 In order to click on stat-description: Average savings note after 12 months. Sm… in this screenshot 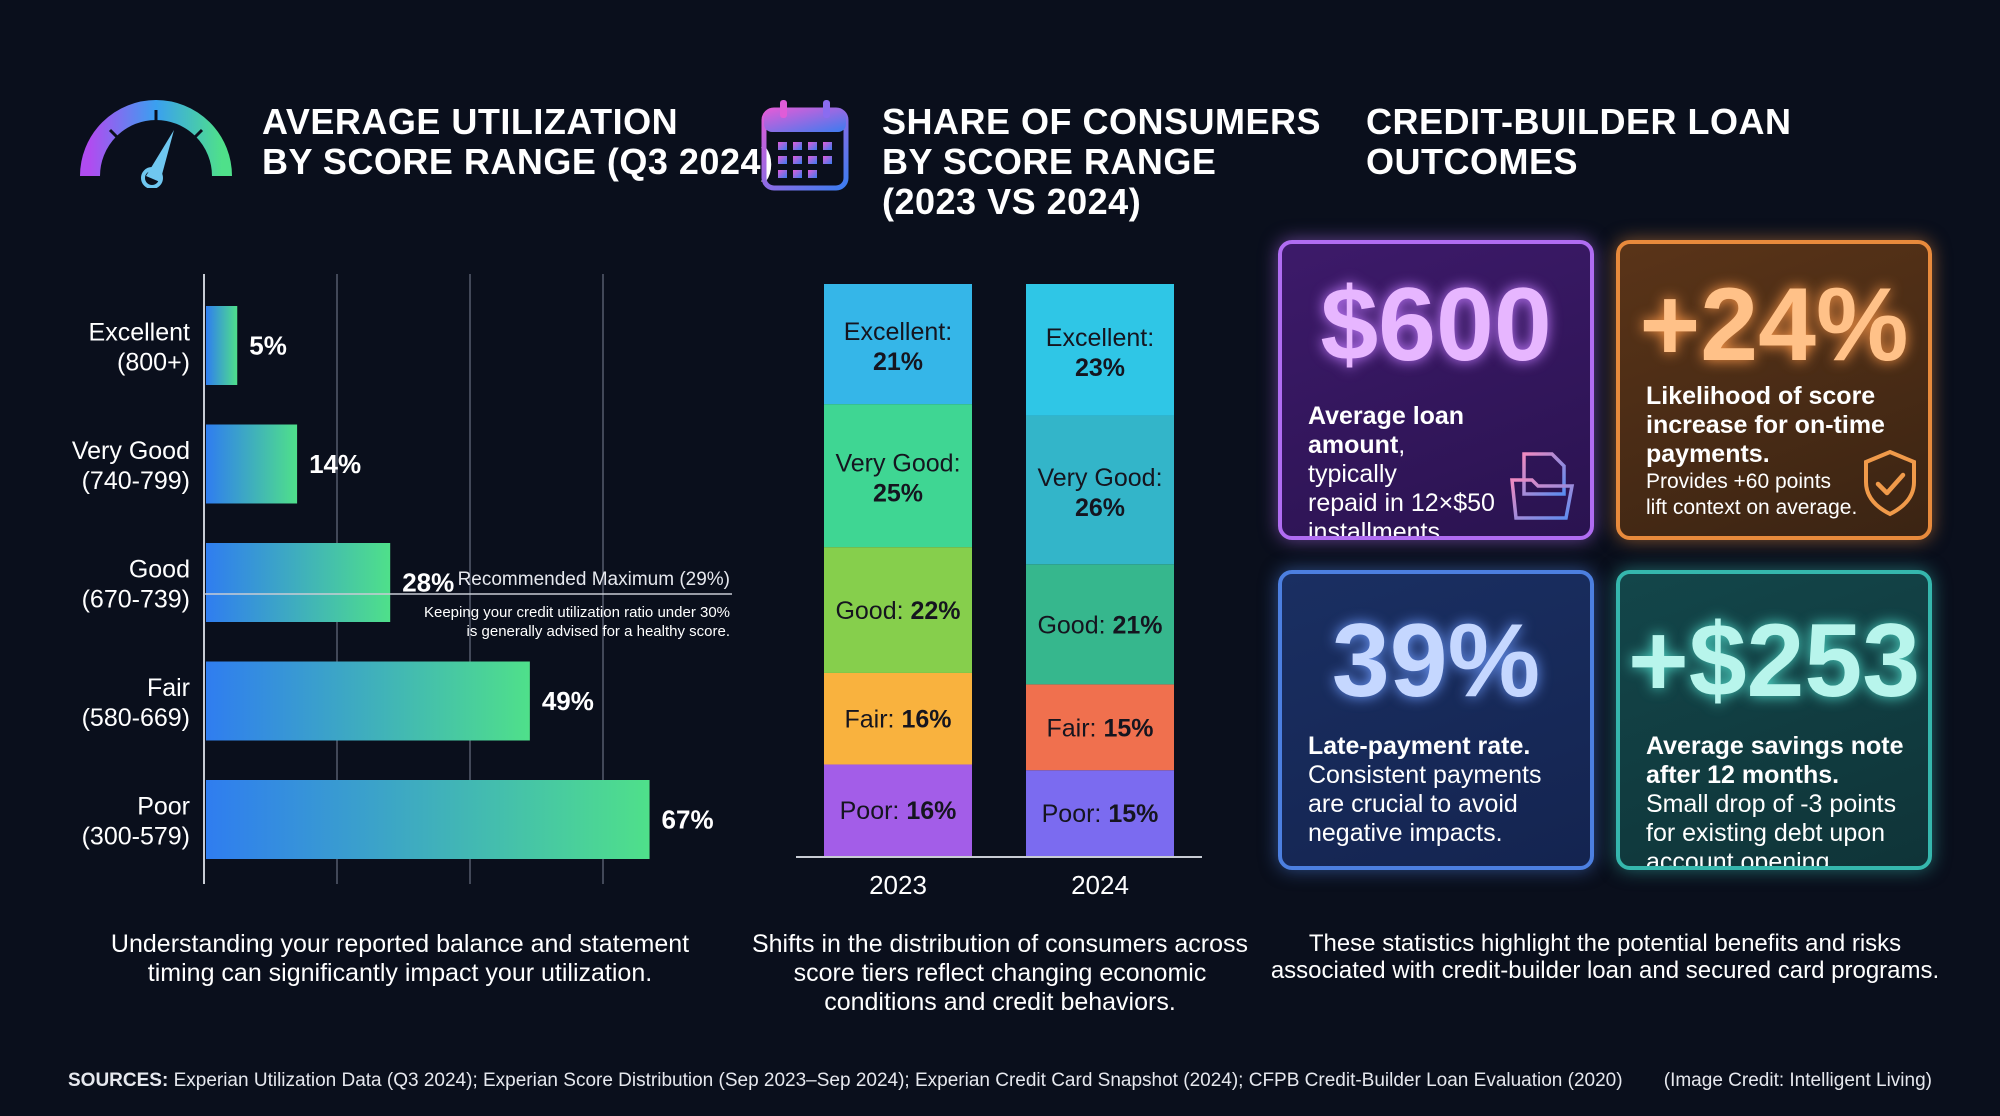, I will do `click(1775, 801)`.